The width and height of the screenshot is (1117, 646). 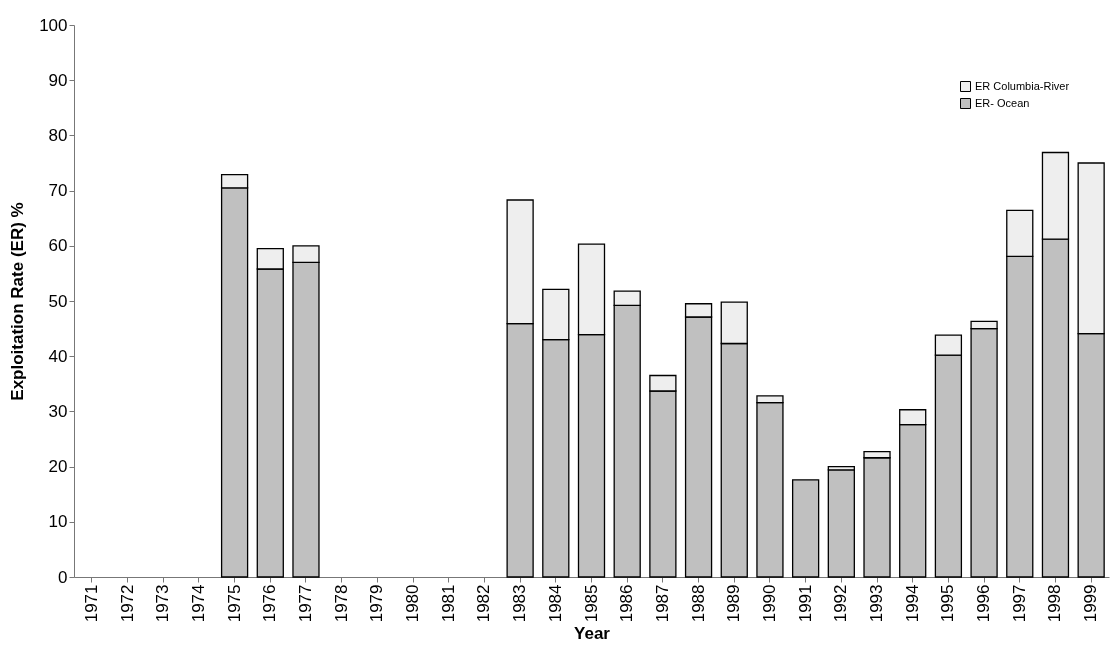 What do you see at coordinates (1019, 603) in the screenshot?
I see `x-tick-label: 1997` at bounding box center [1019, 603].